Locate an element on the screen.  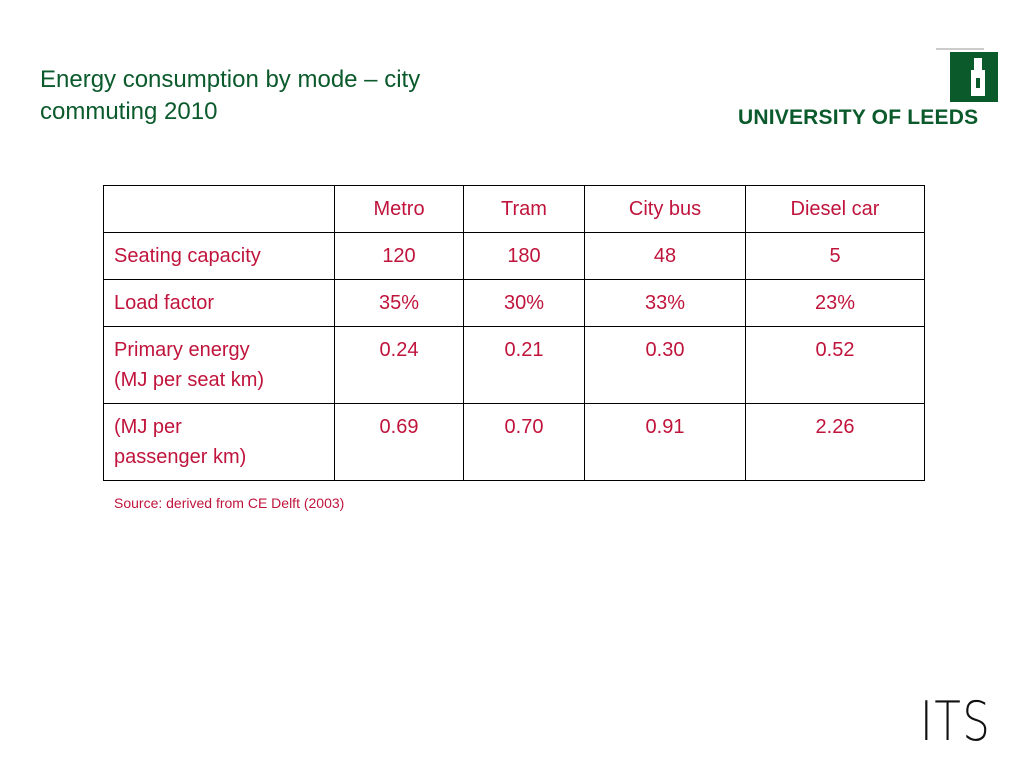
table-row: Seating capacity 120 180 48 5 is located at coordinates (514, 256).